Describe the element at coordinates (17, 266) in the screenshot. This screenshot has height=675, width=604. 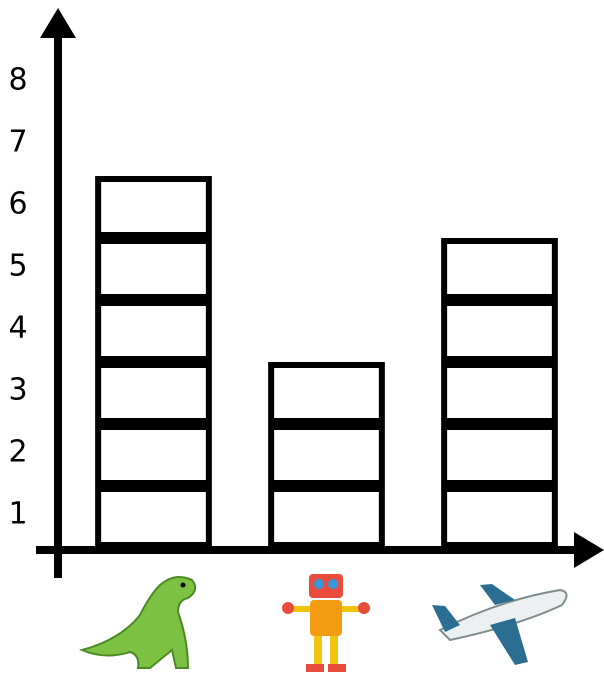
I see `y-tick-label: 5` at that location.